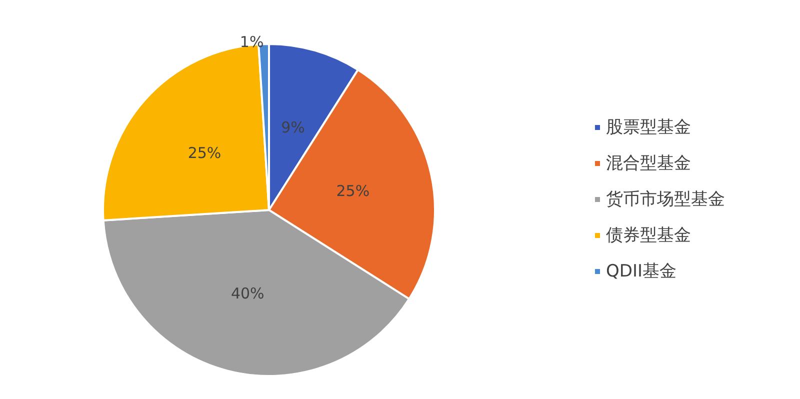 Image resolution: width=800 pixels, height=399 pixels. What do you see at coordinates (648, 236) in the screenshot?
I see `legend-label: 债券型基金` at bounding box center [648, 236].